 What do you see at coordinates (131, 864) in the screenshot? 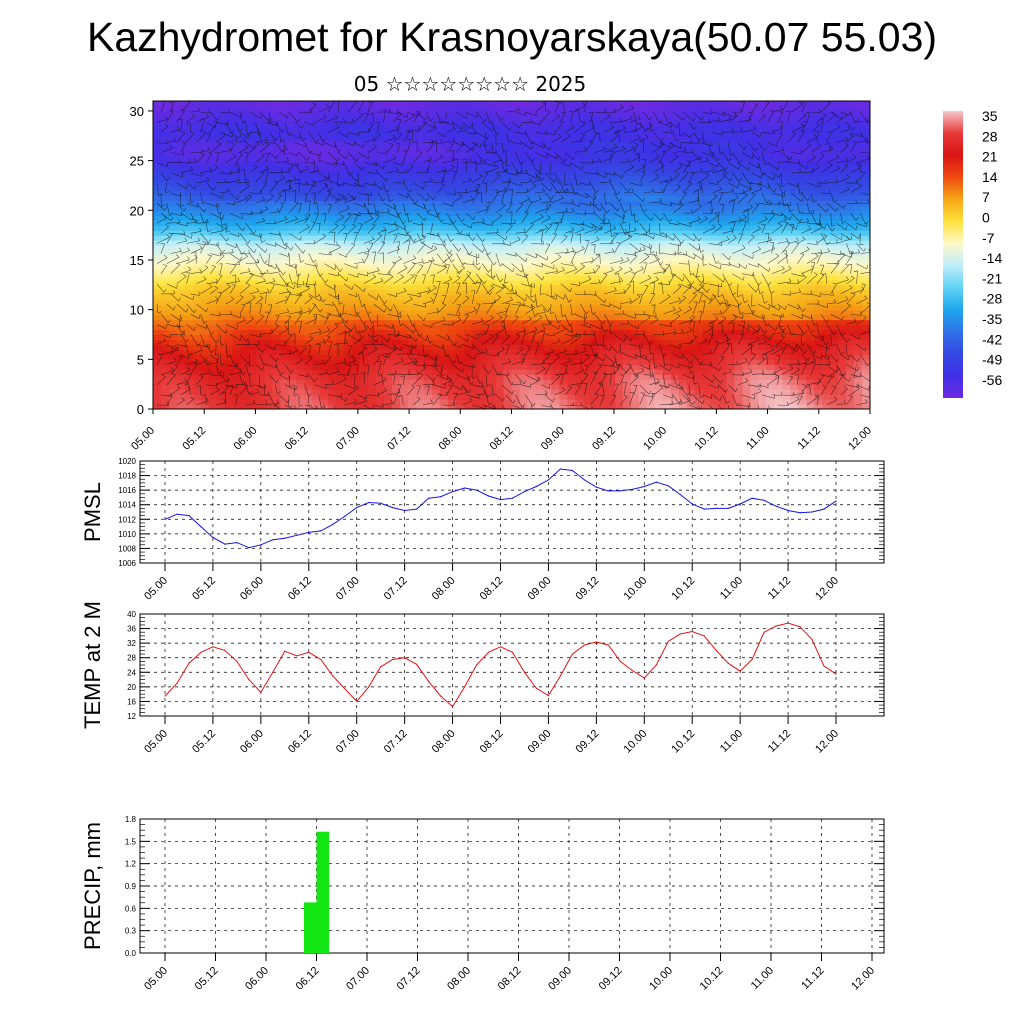
I see `y-tick-label: 1.2` at bounding box center [131, 864].